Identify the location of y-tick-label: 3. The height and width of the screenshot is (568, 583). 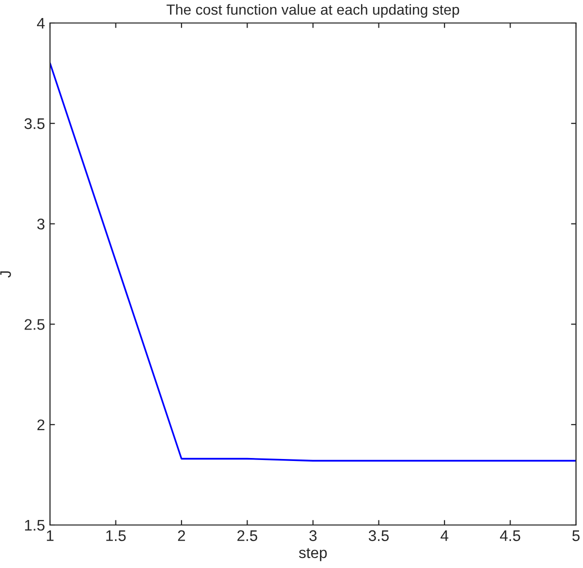
(40, 224).